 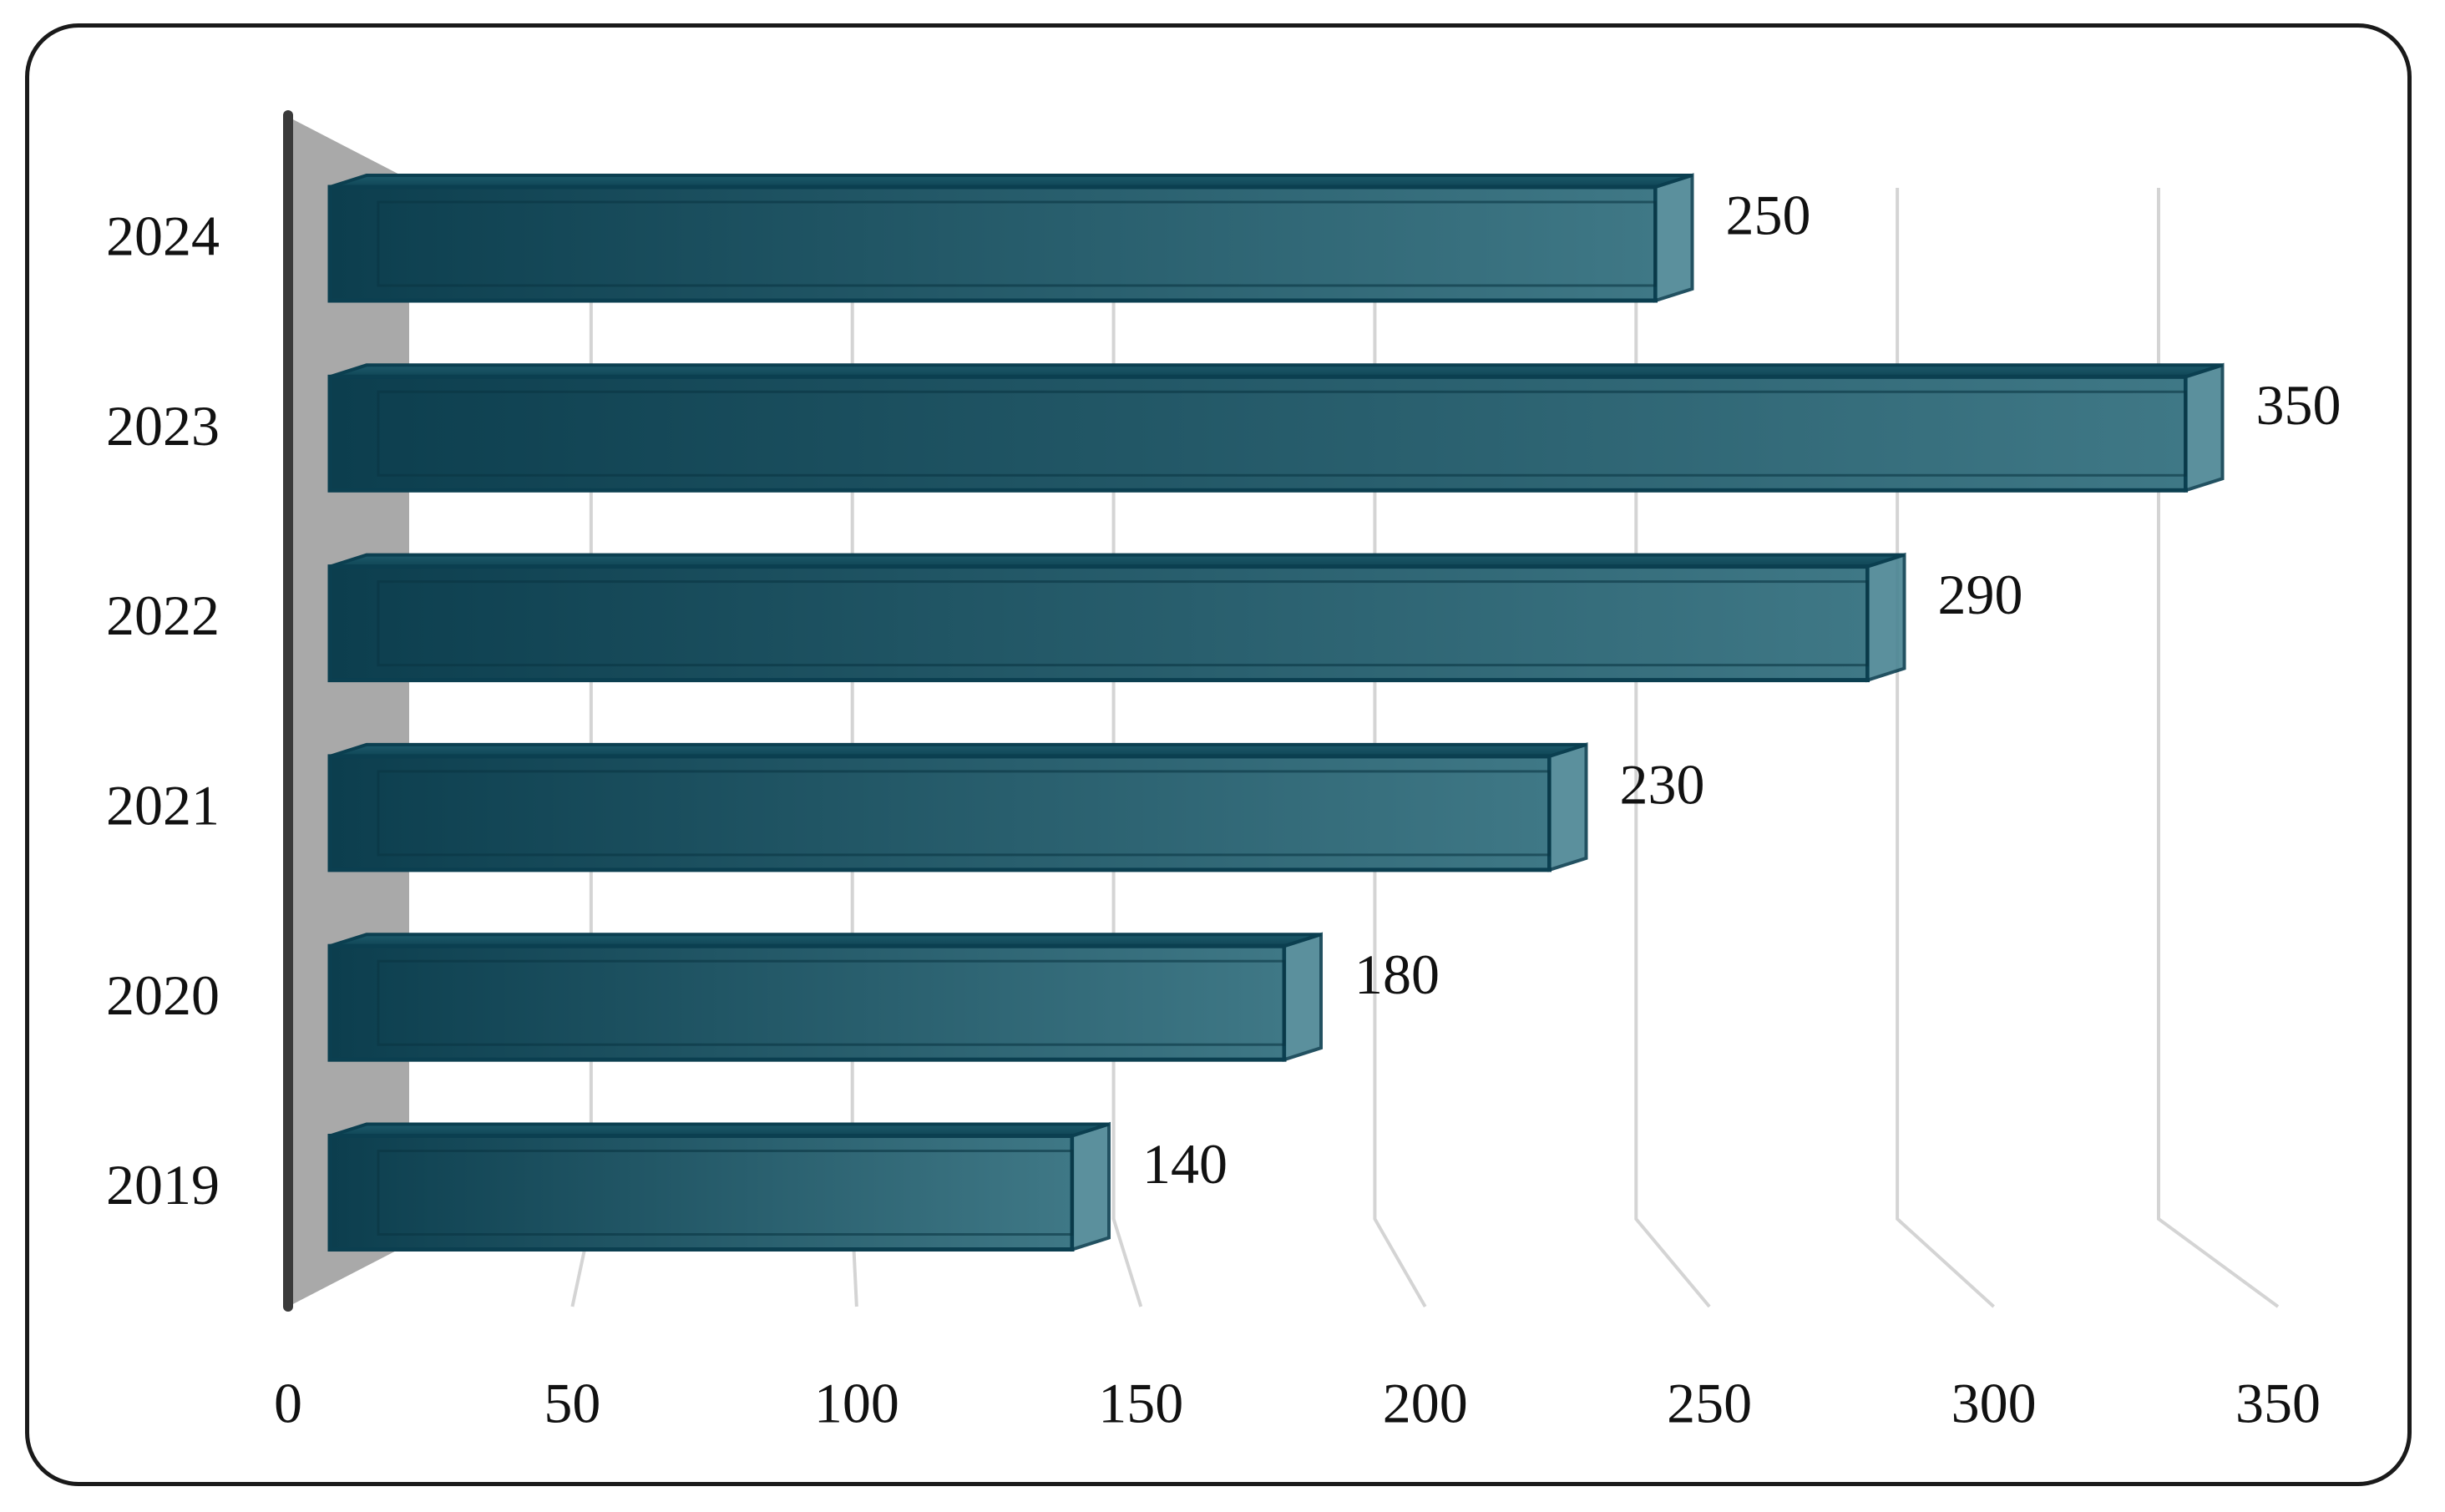 I want to click on bar-2021, so click(x=957, y=807).